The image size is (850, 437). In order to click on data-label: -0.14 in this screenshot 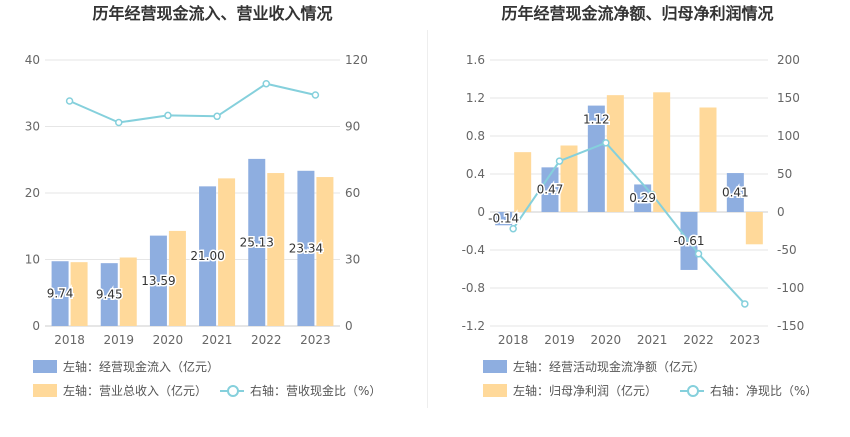, I will do `click(503, 219)`.